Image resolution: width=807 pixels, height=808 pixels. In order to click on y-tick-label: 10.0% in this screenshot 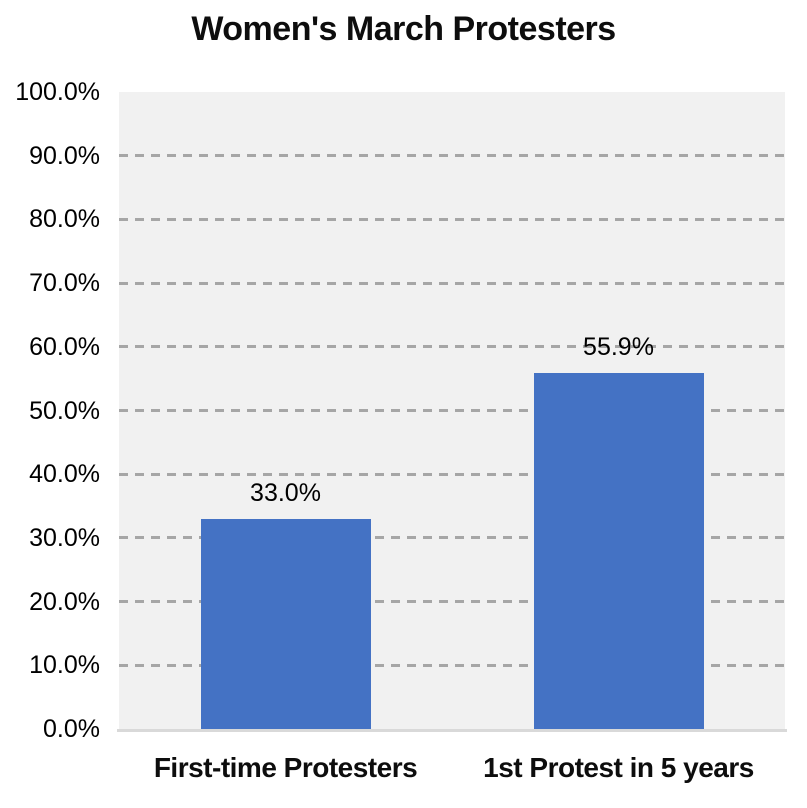, I will do `click(64, 665)`.